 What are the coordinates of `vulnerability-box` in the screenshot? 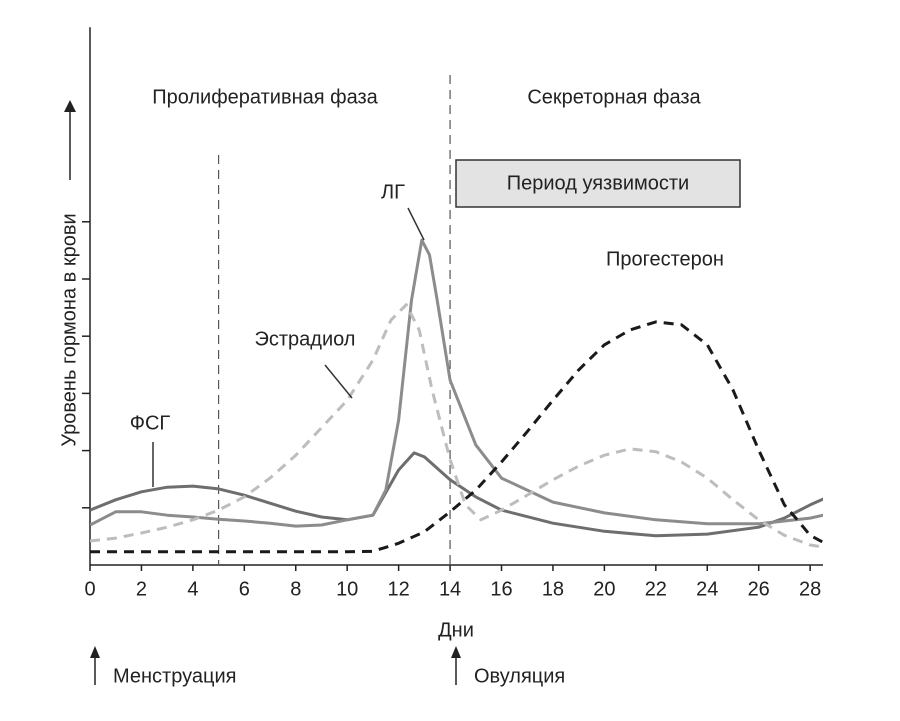 It's located at (598, 183).